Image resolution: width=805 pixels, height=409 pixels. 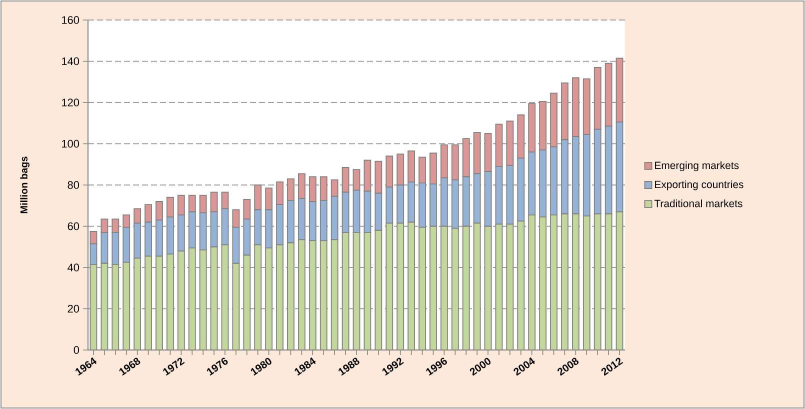 I want to click on y-tick-label: 100, so click(x=71, y=144).